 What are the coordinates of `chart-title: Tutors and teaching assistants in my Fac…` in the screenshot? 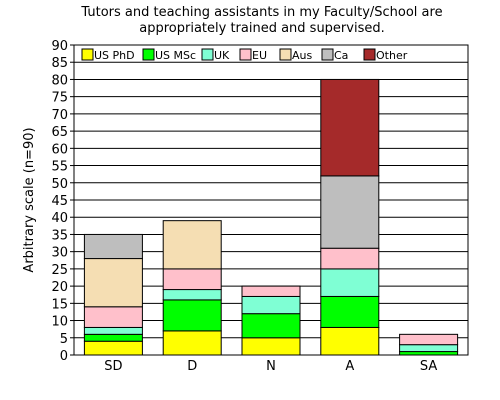 It's located at (261, 20).